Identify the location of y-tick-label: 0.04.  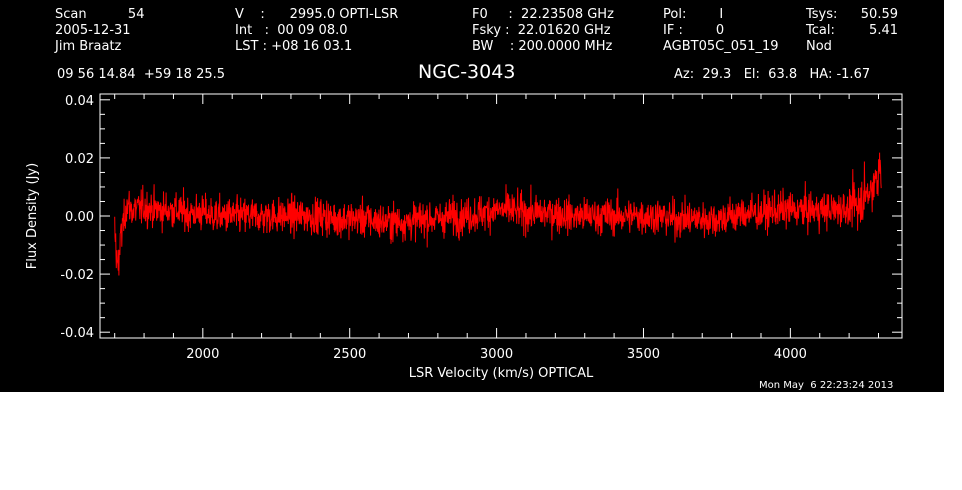
(79, 101).